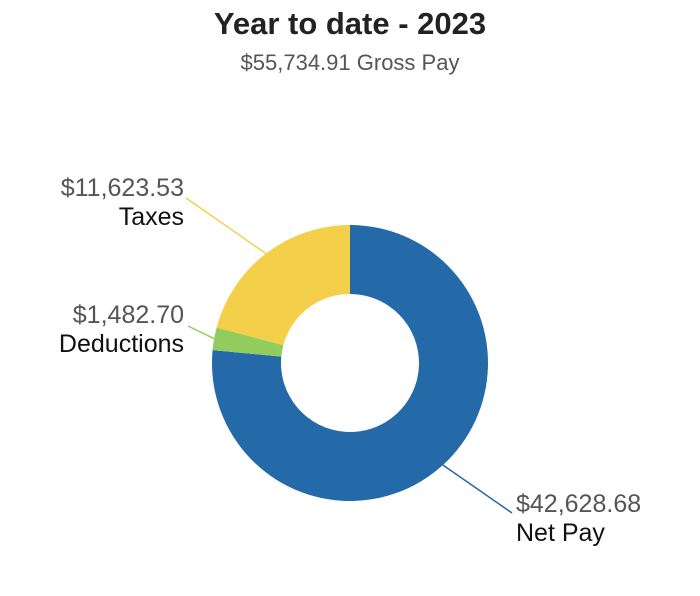 This screenshot has height=596, width=700. What do you see at coordinates (560, 533) in the screenshot?
I see `category-label-net-pay: Net Pay` at bounding box center [560, 533].